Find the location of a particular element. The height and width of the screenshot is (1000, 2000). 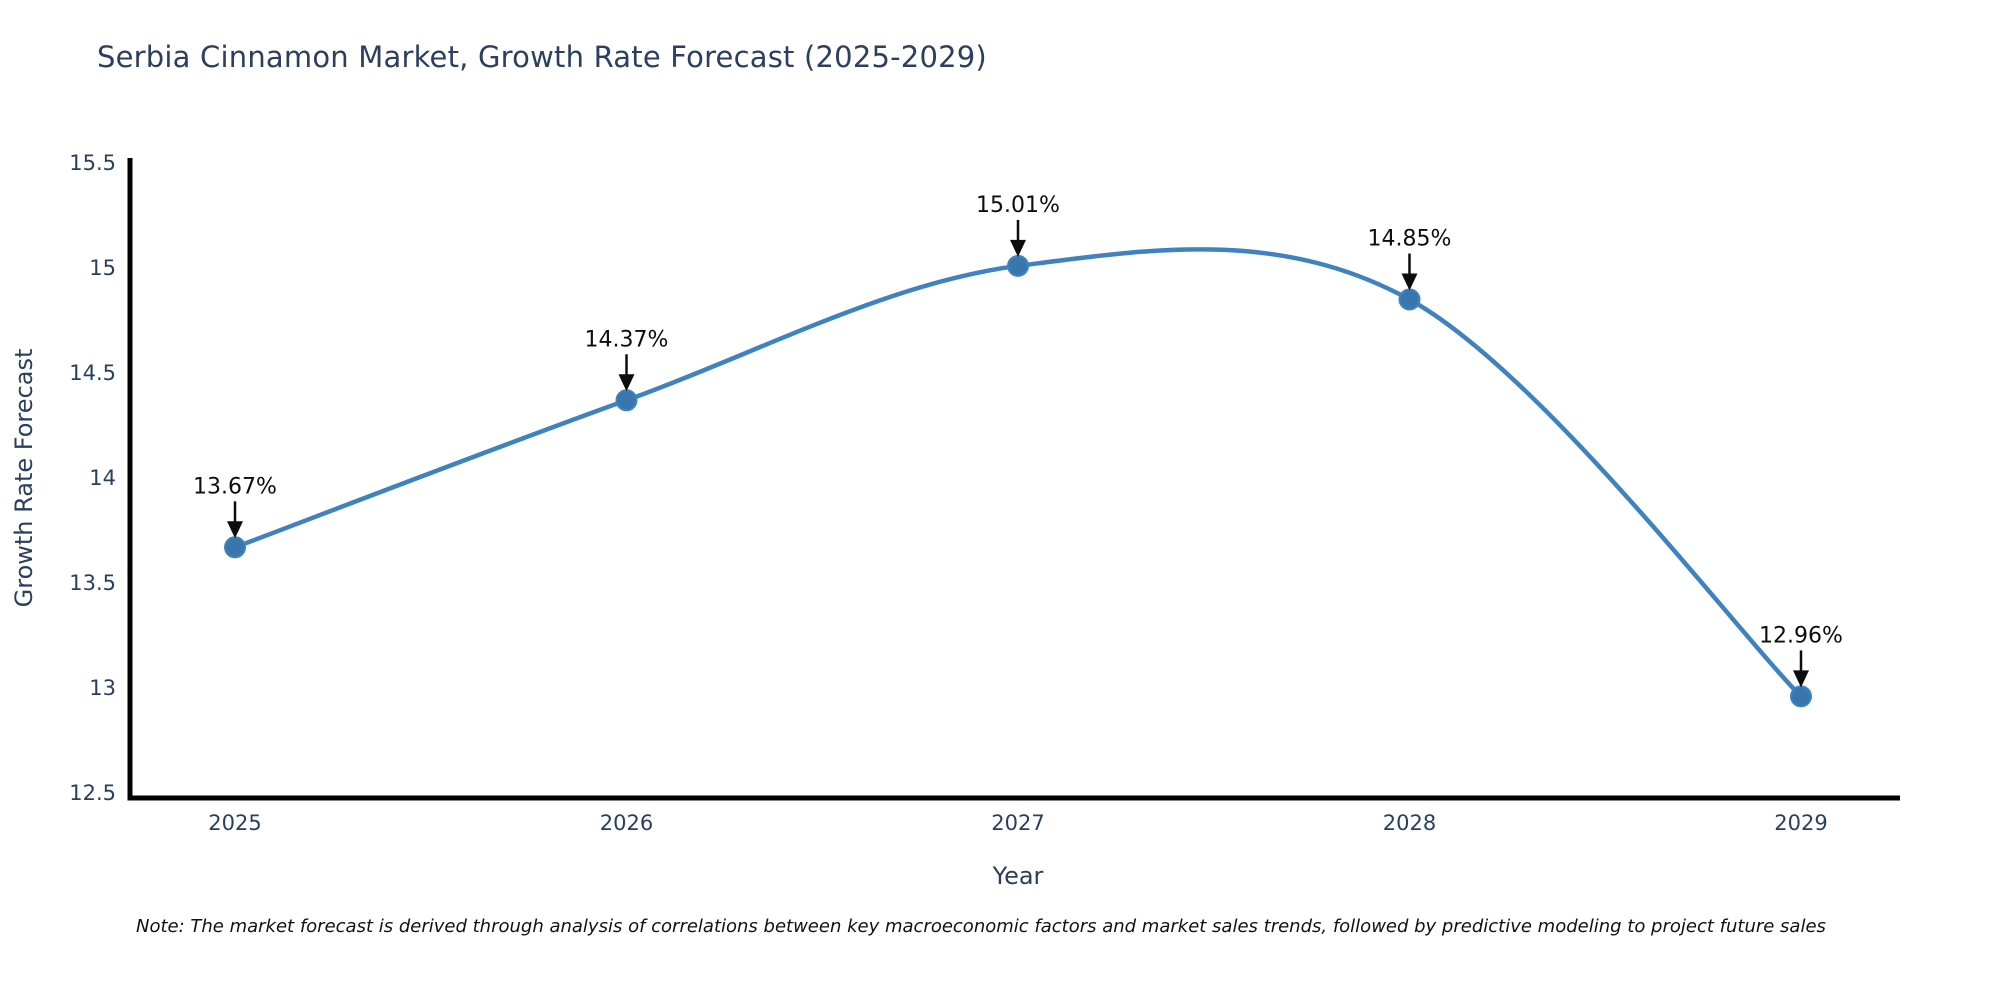

data-point-label: 14.85% is located at coordinates (1410, 239).